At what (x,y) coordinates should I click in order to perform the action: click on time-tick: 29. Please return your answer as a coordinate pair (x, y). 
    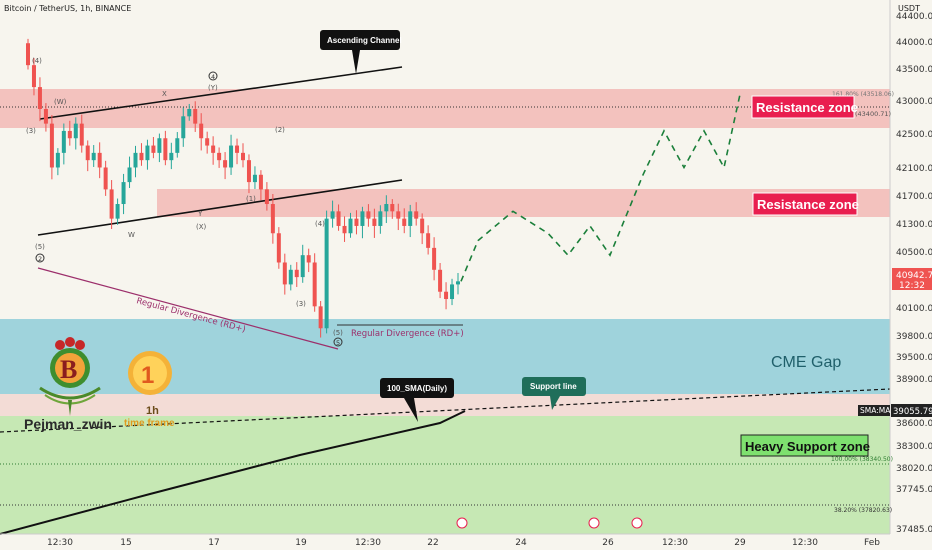
    Looking at the image, I should click on (740, 543).